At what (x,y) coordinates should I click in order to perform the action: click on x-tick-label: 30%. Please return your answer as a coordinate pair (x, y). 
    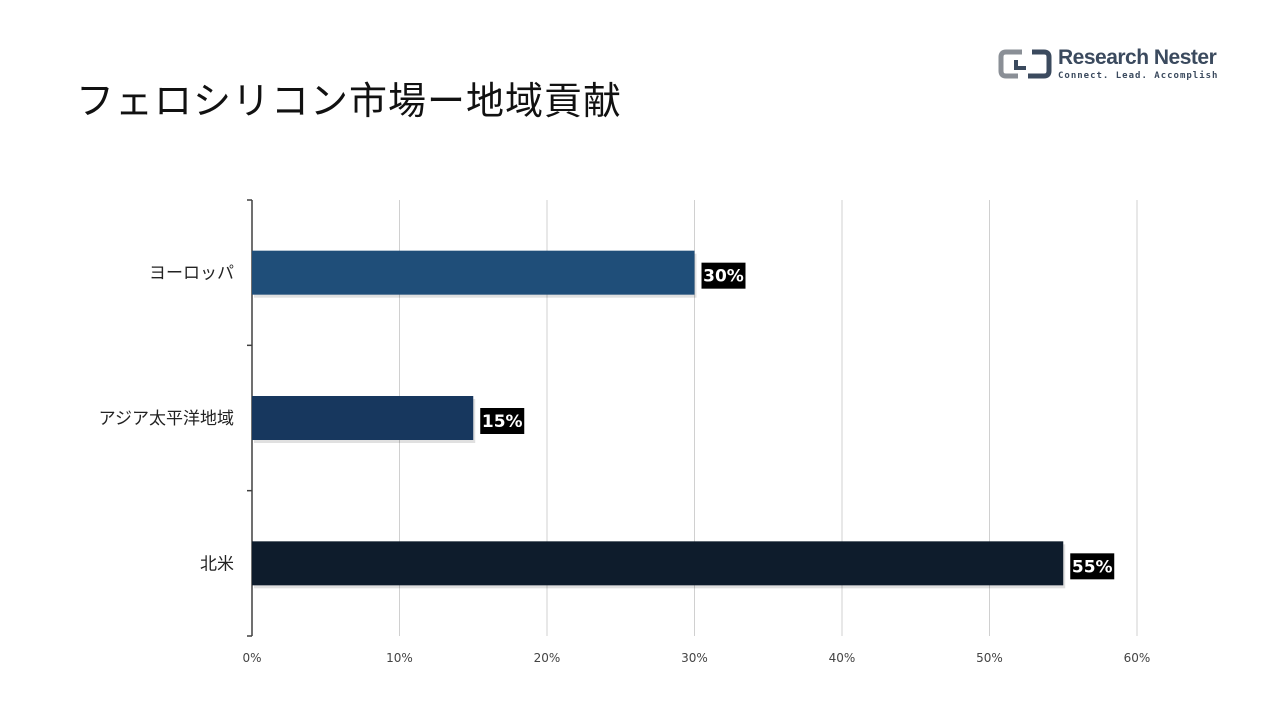
    Looking at the image, I should click on (694, 658).